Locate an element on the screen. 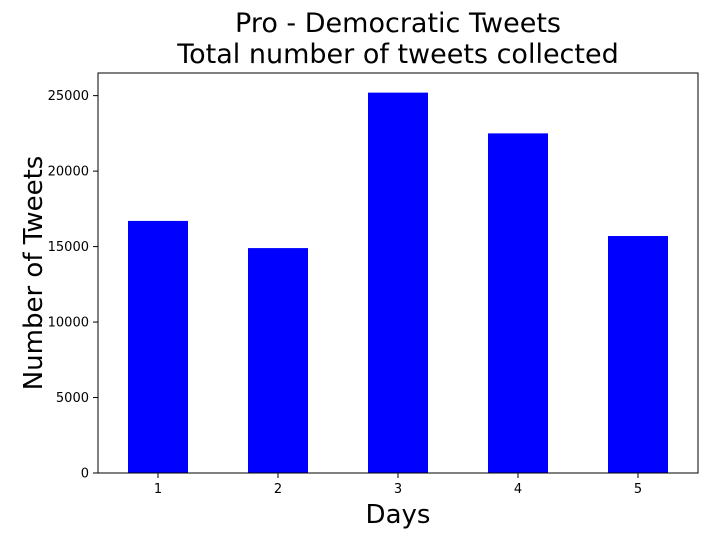 The width and height of the screenshot is (707, 540). x-tick-label: 3 is located at coordinates (398, 489).